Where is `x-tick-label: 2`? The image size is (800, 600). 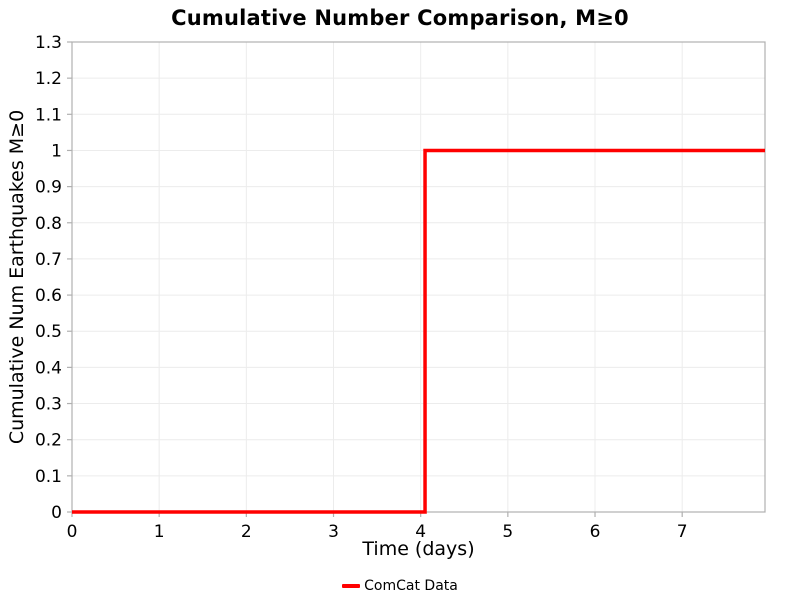
x-tick-label: 2 is located at coordinates (246, 532).